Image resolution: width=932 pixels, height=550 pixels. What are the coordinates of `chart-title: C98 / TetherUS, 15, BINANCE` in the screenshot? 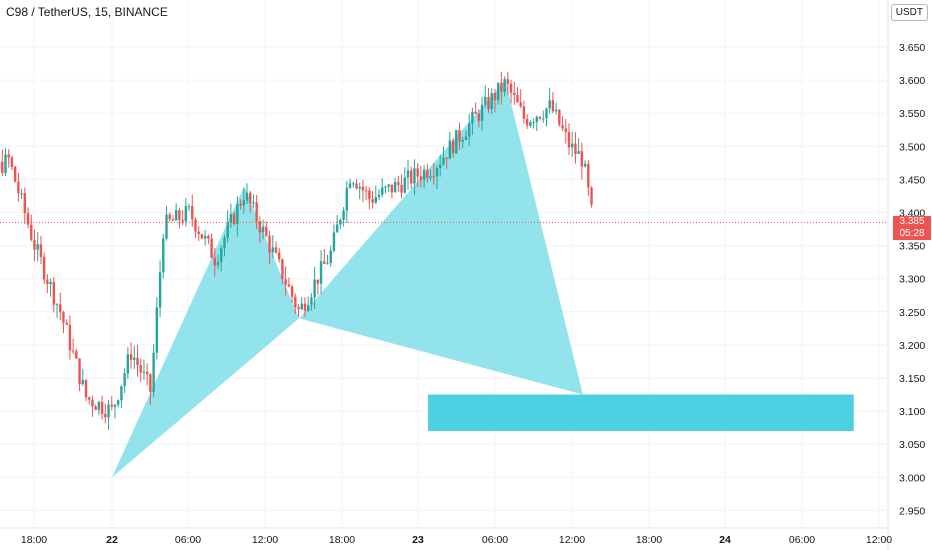 It's located at (87, 12).